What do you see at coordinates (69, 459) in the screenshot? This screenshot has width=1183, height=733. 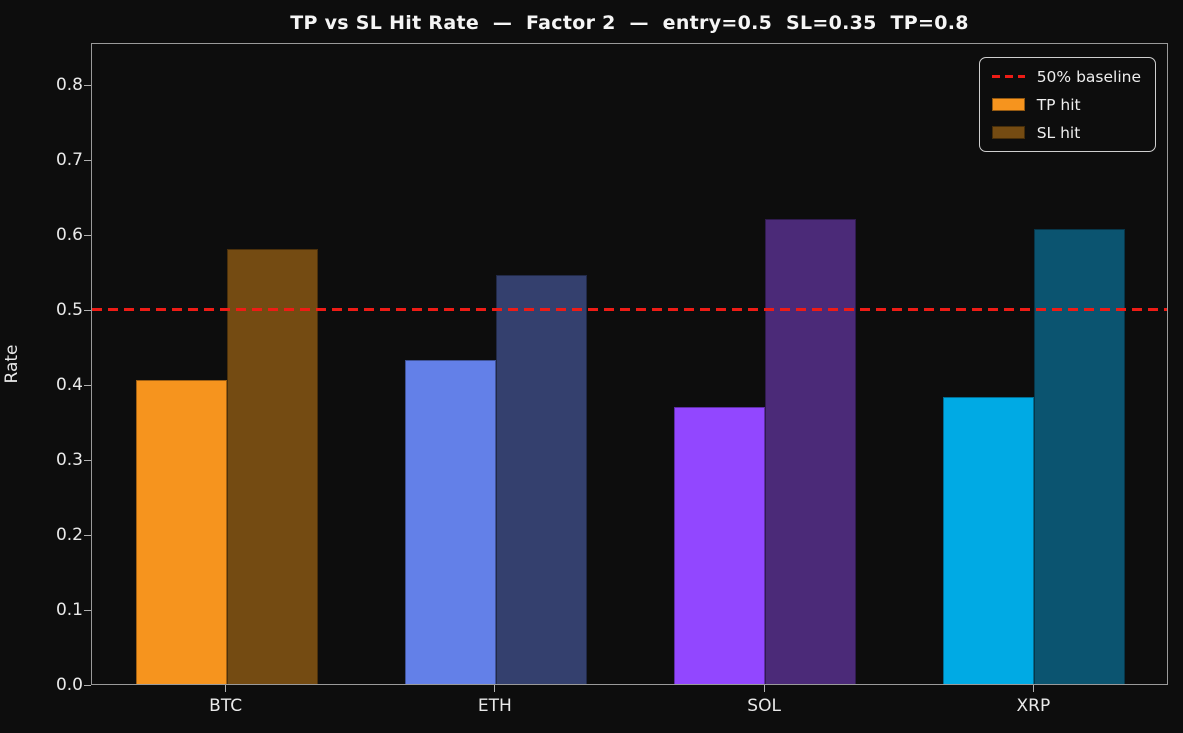 I see `y-tick-label: 0.3` at bounding box center [69, 459].